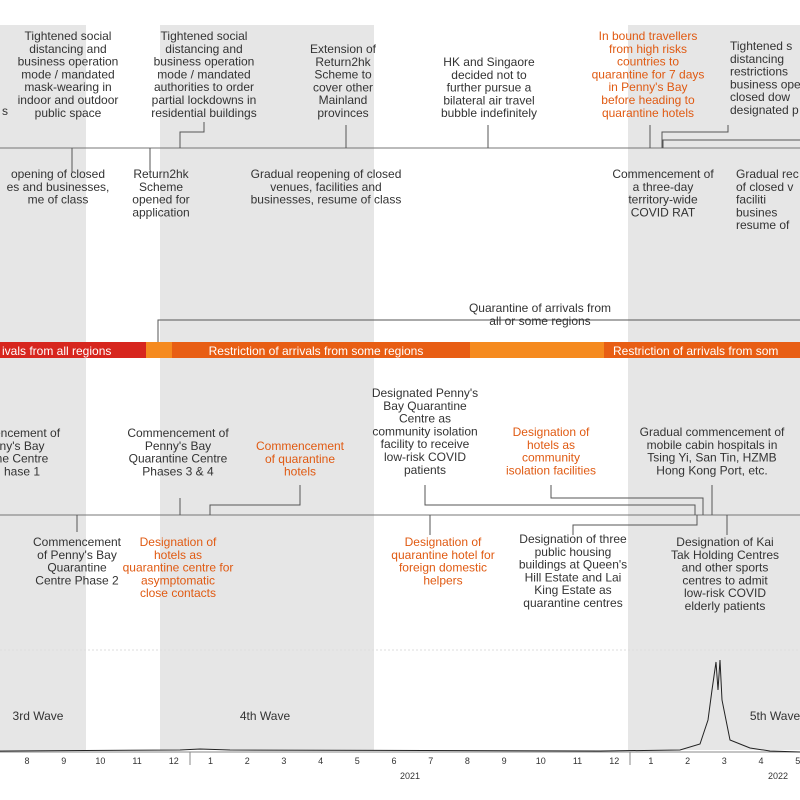  I want to click on event-line: bilateral air travel, so click(488, 100).